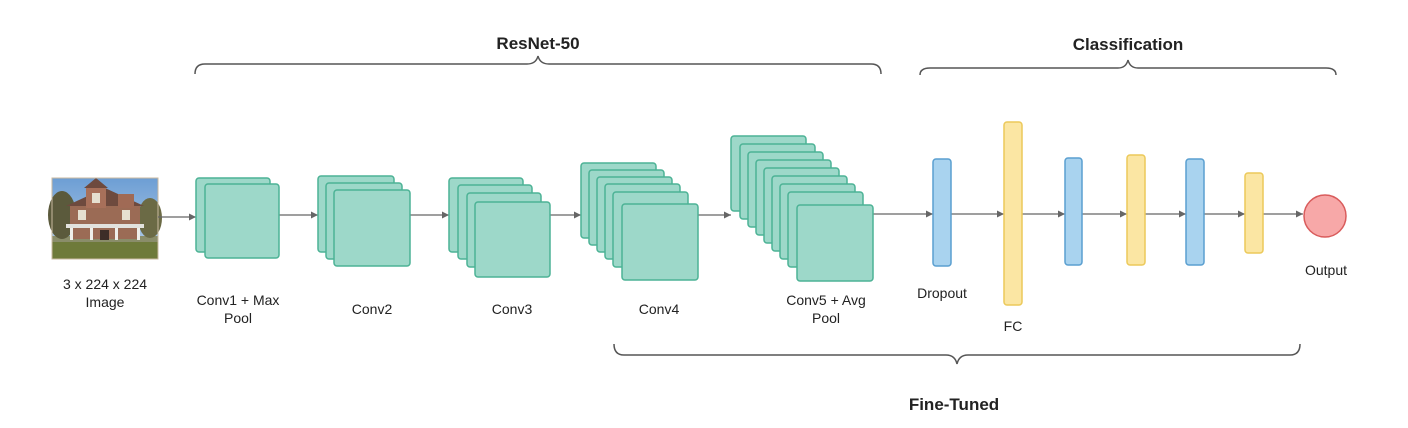 This screenshot has height=428, width=1408. Describe the element at coordinates (364, 221) in the screenshot. I see `conv2-block` at that location.